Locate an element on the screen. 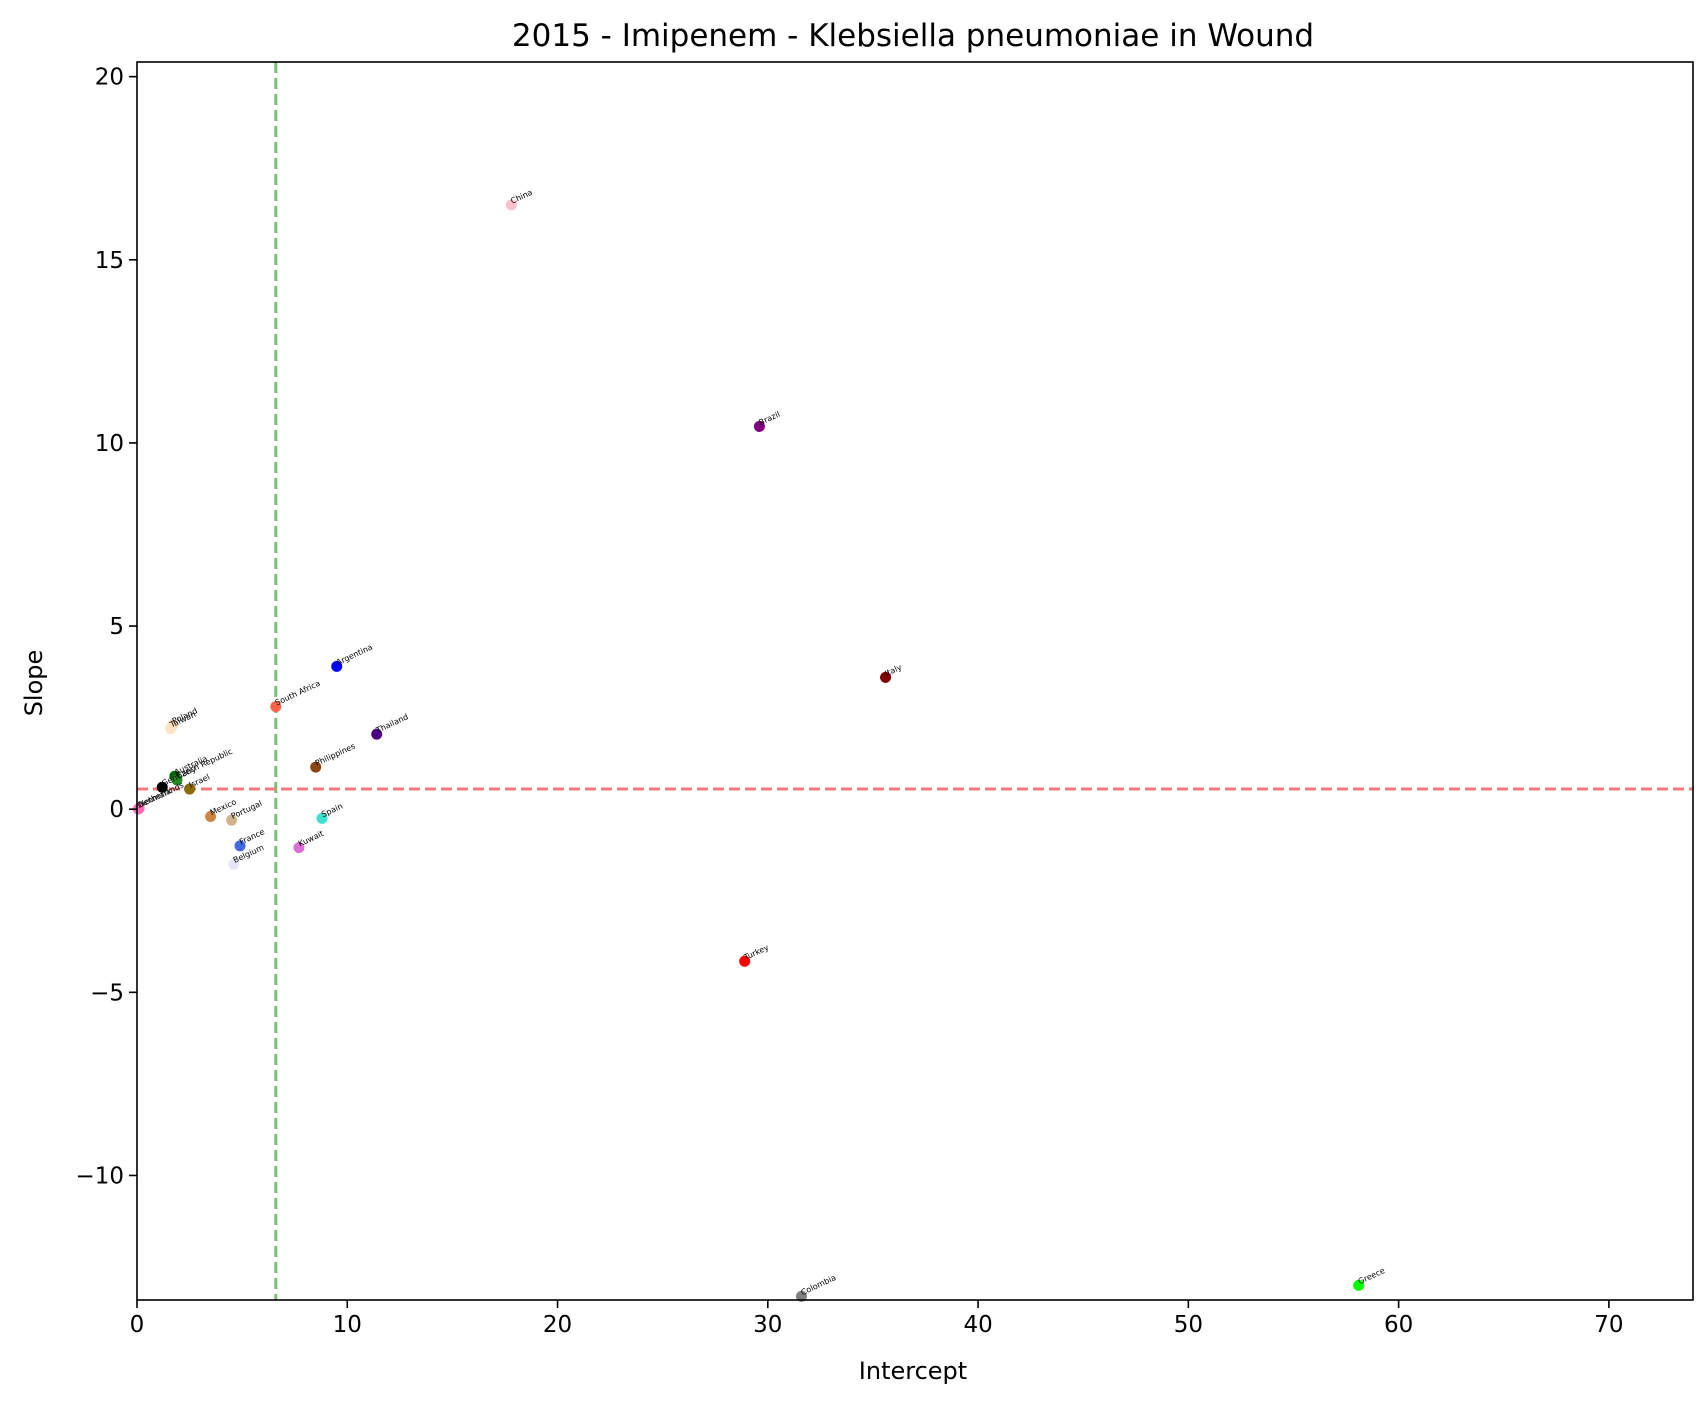  x-tick-label: 60 is located at coordinates (1398, 1325).